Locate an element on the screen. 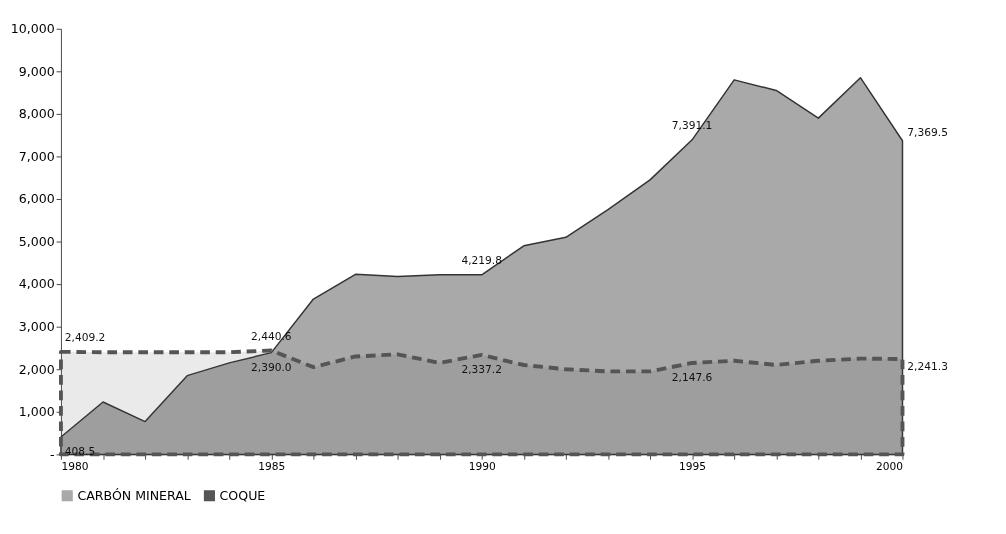 This screenshot has width=1006, height=534. y-tick-label: 10,000 is located at coordinates (32, 29).